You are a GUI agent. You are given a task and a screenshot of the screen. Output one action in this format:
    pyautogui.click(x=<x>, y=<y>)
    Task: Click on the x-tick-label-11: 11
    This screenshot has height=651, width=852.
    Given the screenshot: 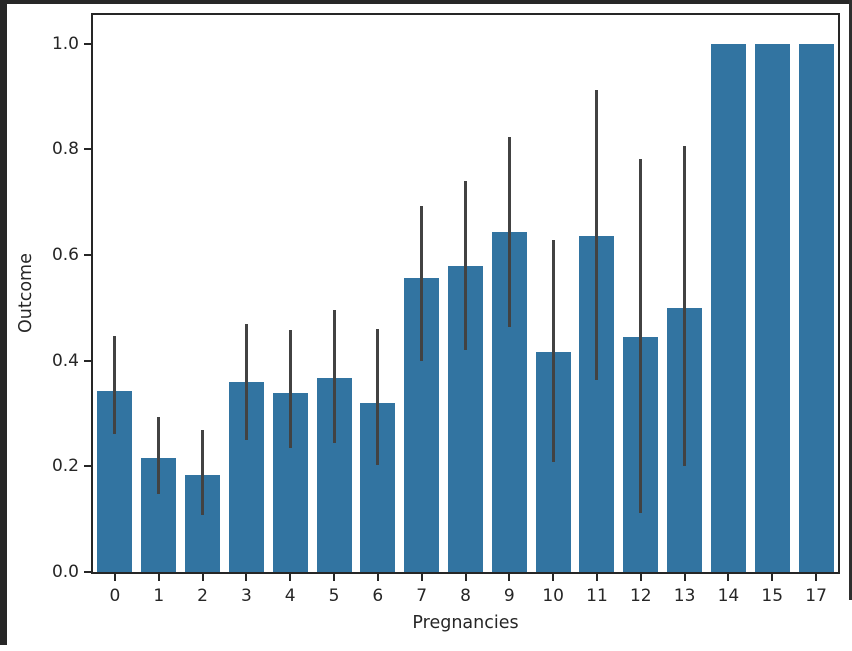 What is the action you would take?
    pyautogui.click(x=597, y=596)
    